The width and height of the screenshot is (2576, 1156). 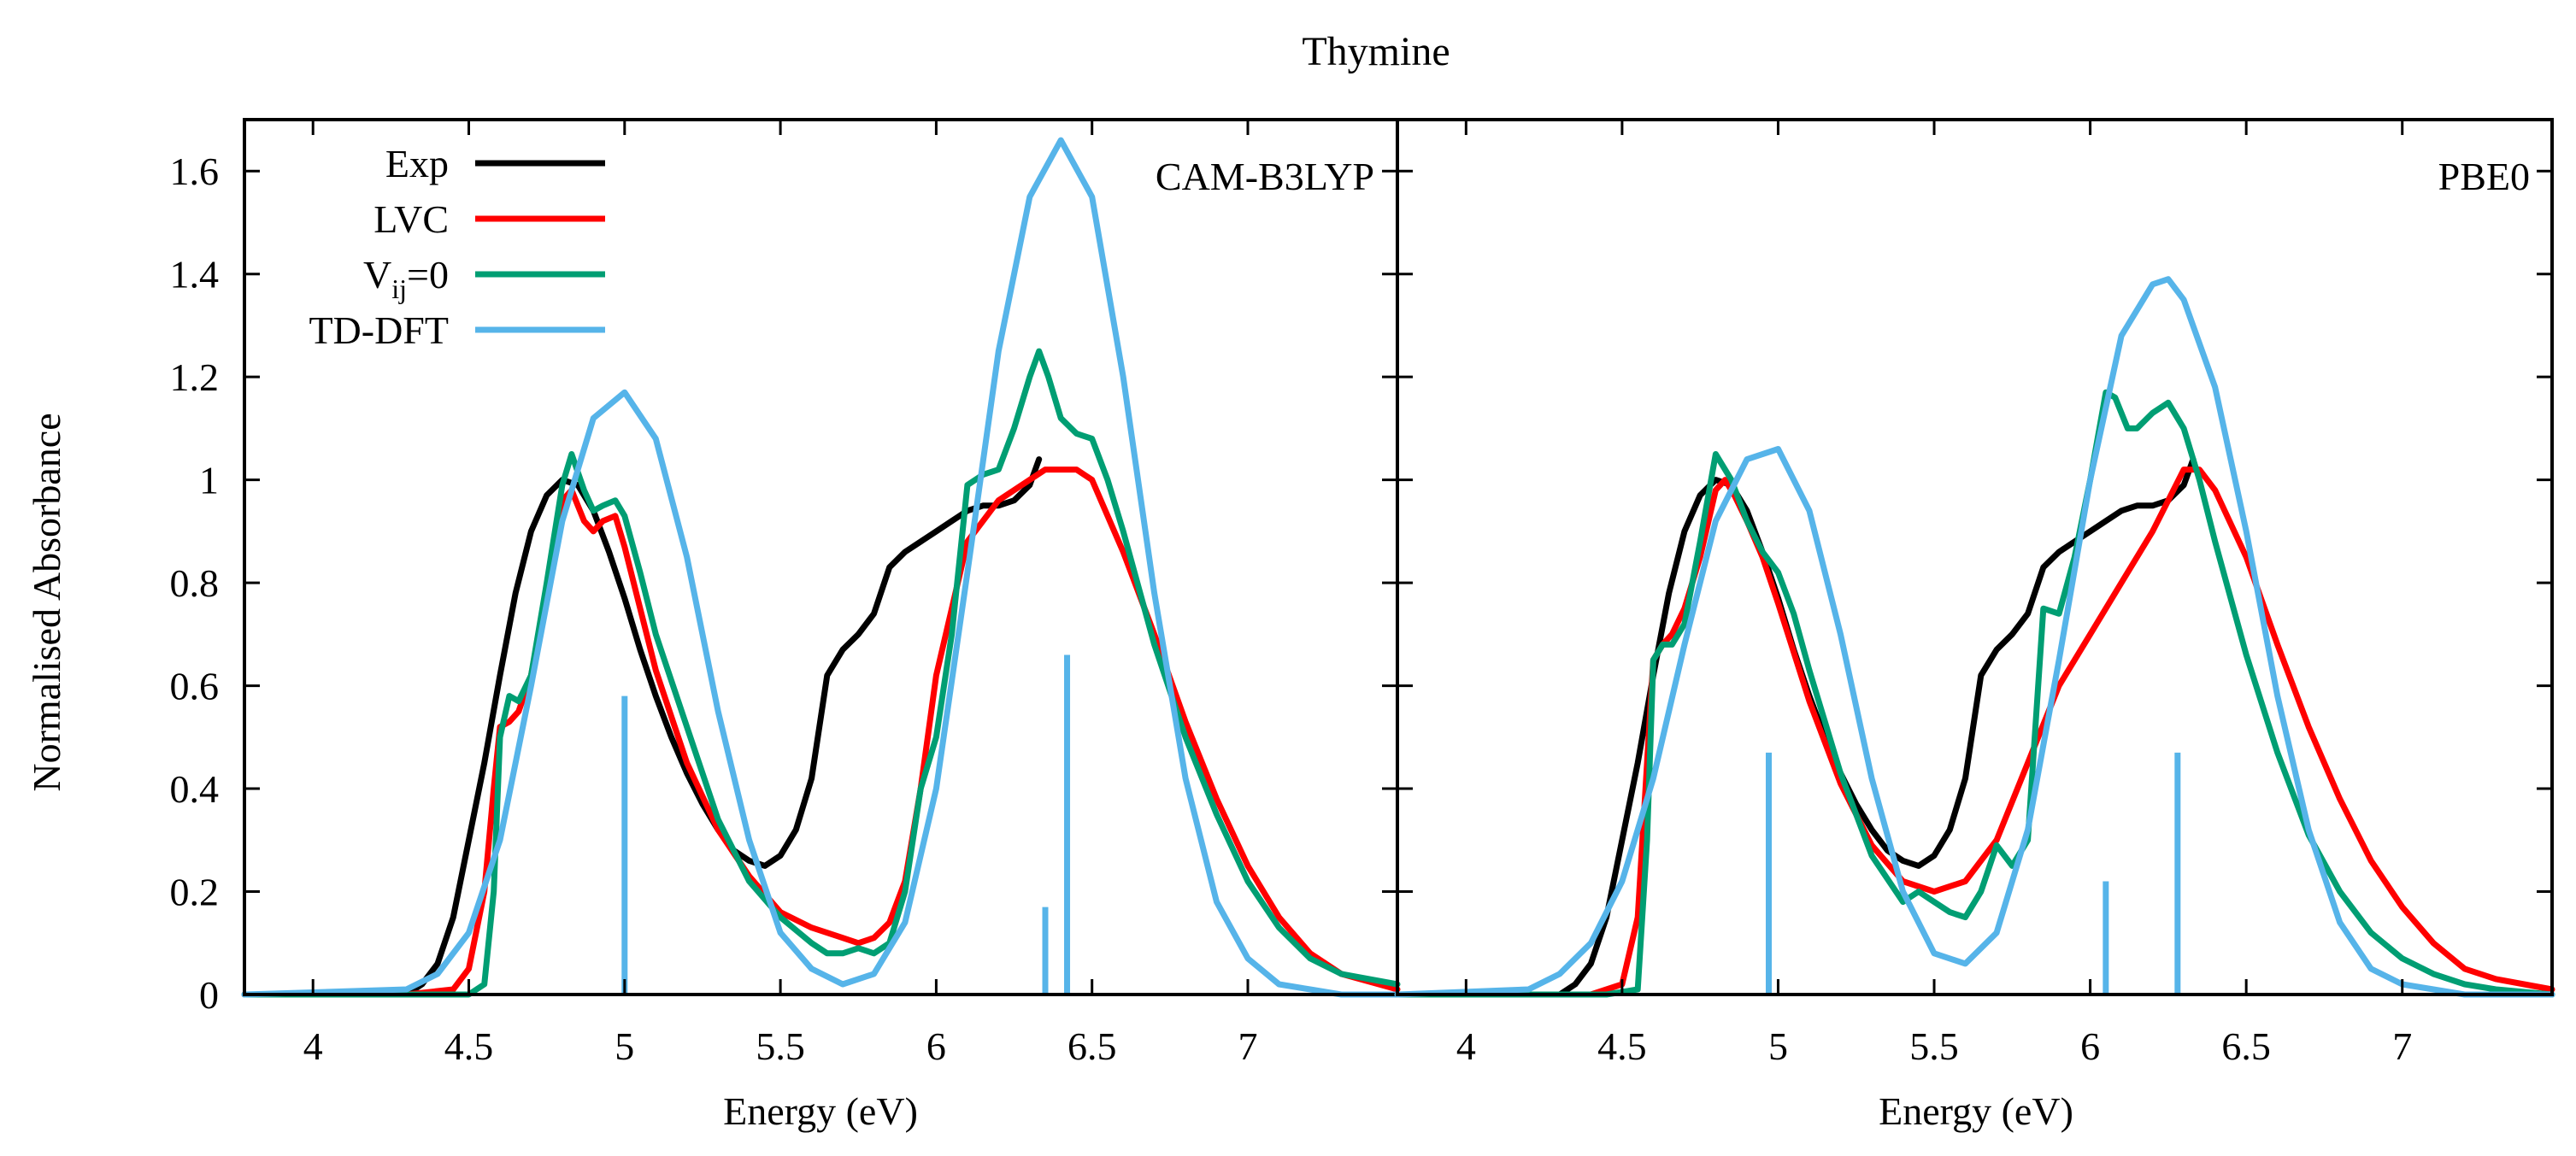 What do you see at coordinates (195, 686) in the screenshot?
I see `y-tick-label: 0.6` at bounding box center [195, 686].